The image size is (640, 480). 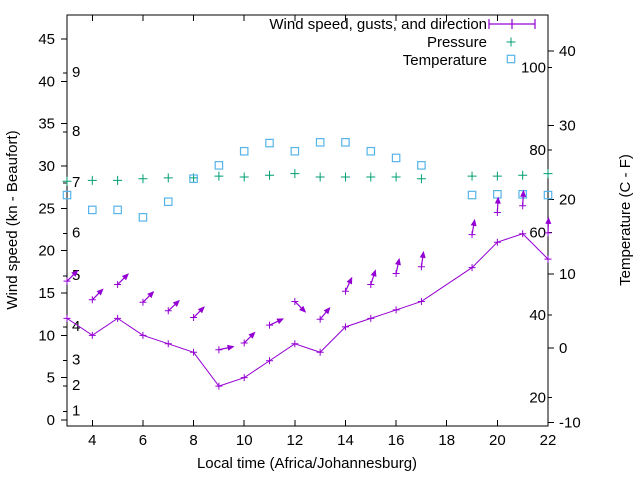 What do you see at coordinates (46, 335) in the screenshot?
I see `kn-tick-label: 10` at bounding box center [46, 335].